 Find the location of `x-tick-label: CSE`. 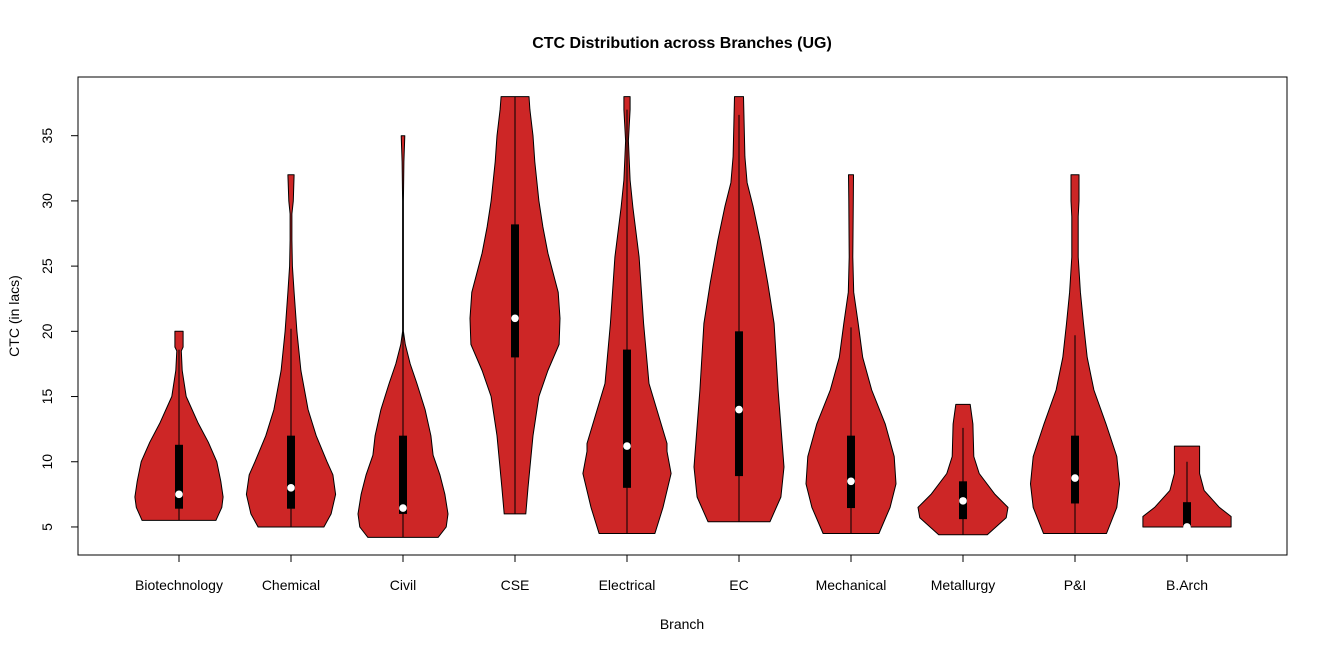

x-tick-label: CSE is located at coordinates (515, 585).